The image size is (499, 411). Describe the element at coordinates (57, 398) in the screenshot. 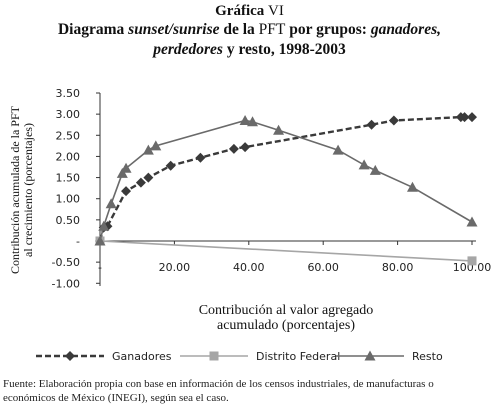

I see `source-part: económicos de México (` at that location.